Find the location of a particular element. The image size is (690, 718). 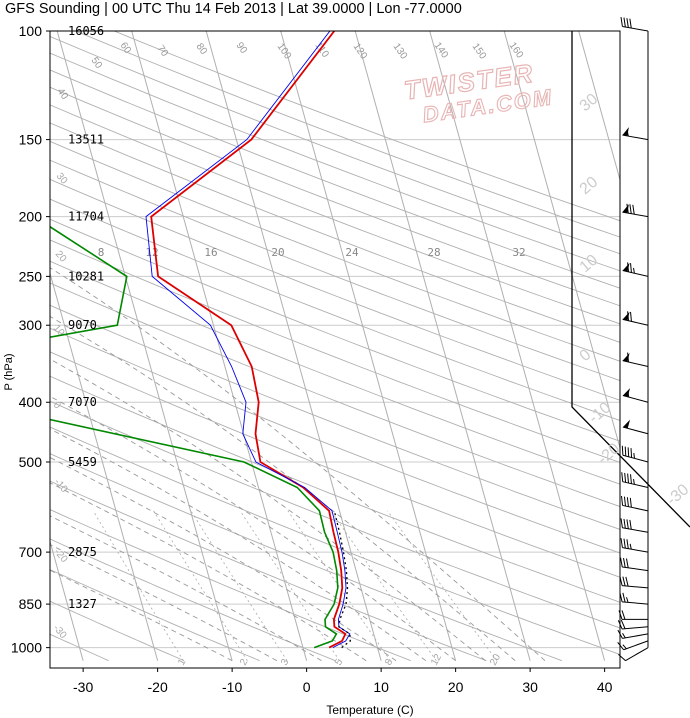

dry-adiabat-label: 0 is located at coordinates (57, 406).